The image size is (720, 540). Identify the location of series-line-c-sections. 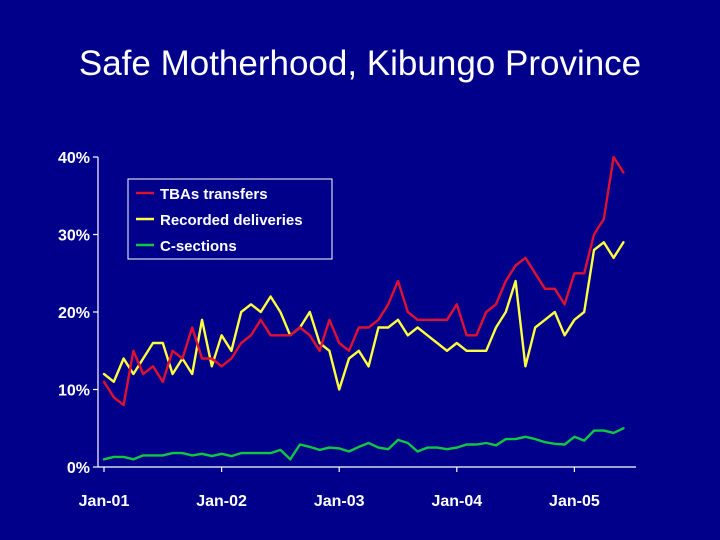
(363, 444).